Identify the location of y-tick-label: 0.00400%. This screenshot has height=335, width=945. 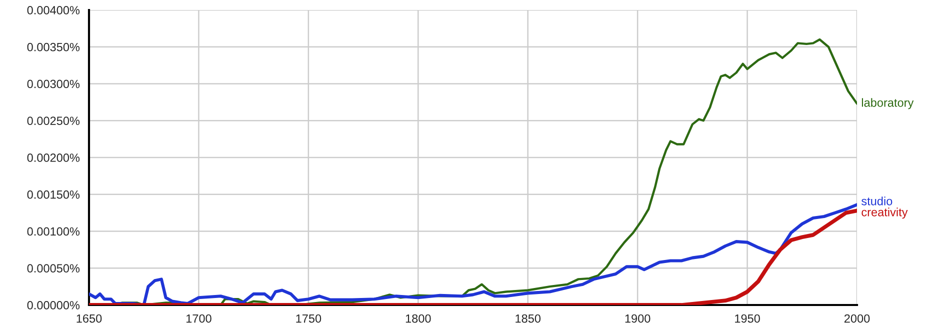
(53, 10).